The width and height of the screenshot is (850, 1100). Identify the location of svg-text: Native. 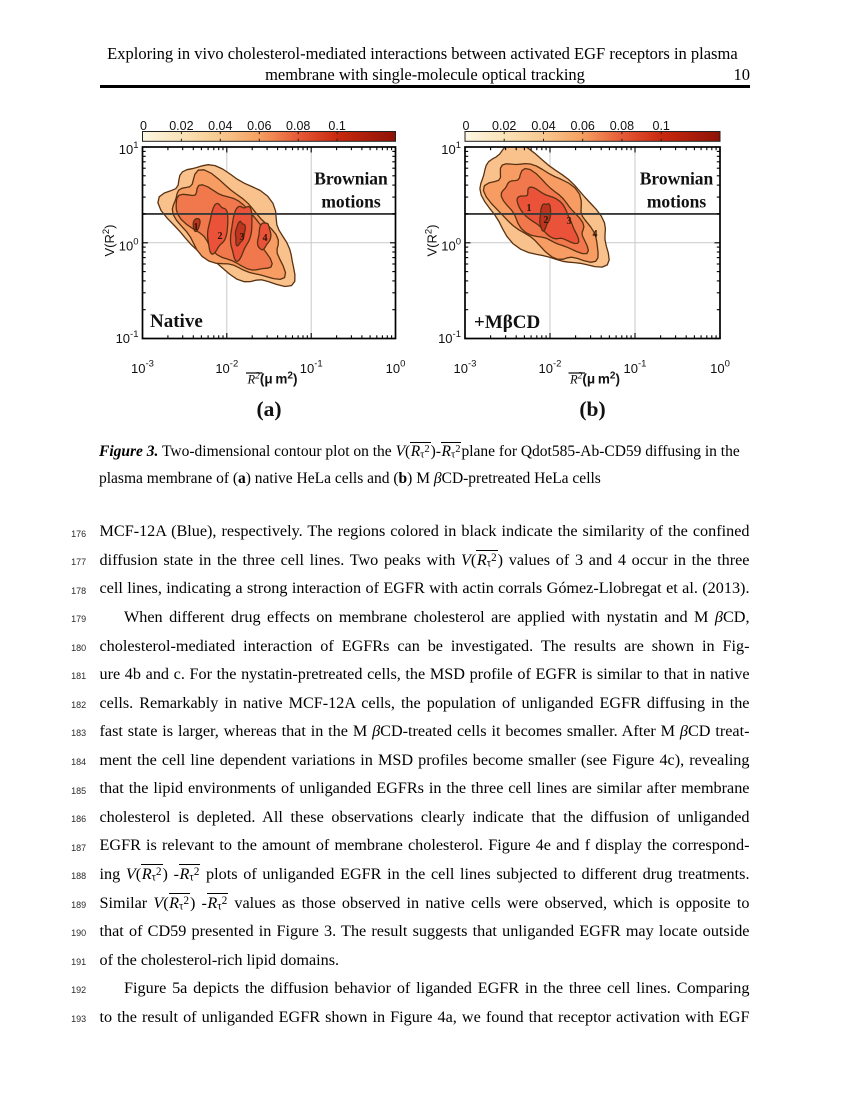
(176, 321).